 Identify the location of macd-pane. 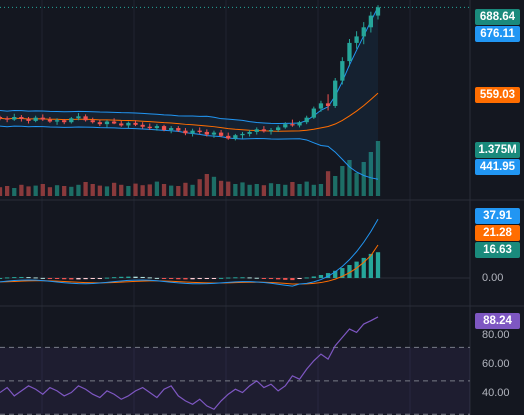
(235, 252).